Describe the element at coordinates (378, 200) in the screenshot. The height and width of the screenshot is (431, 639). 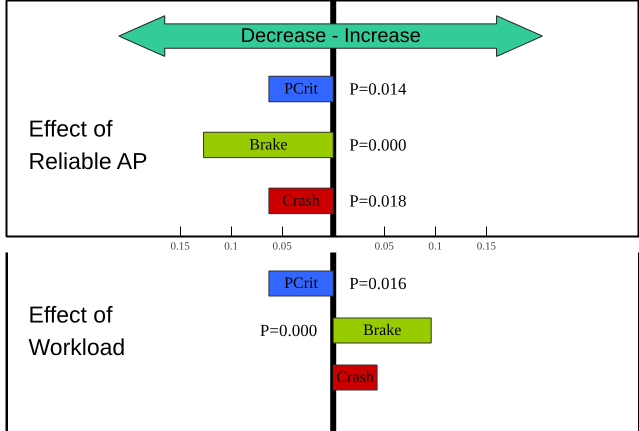
I see `annotation: P=0.018` at that location.